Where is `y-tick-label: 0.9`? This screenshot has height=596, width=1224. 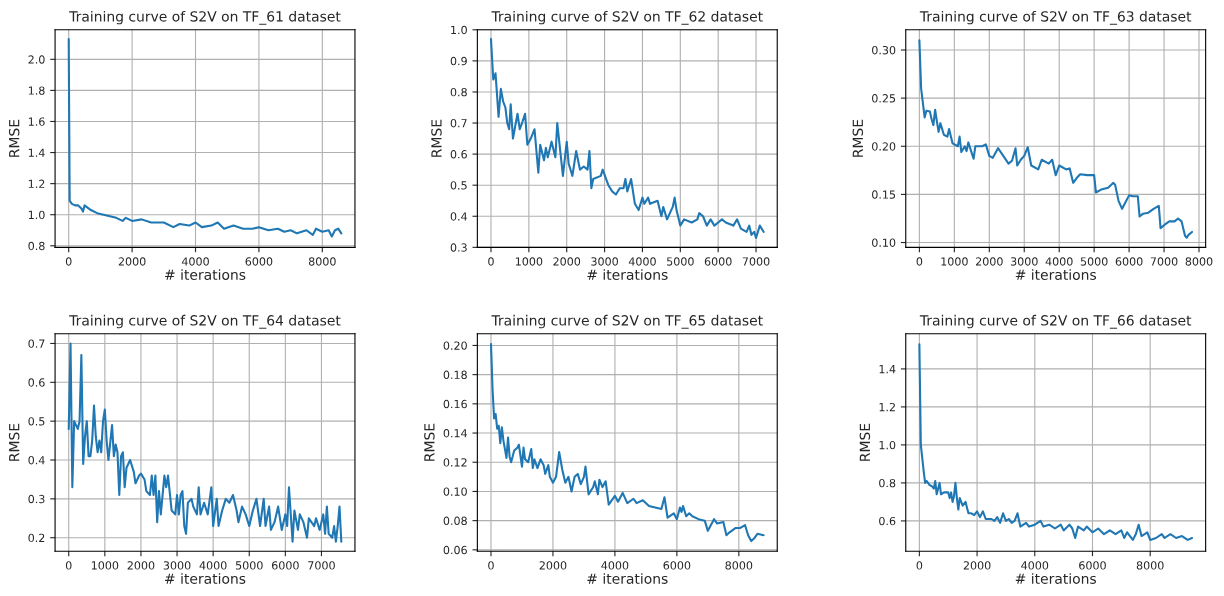
y-tick-label: 0.9 is located at coordinates (458, 61).